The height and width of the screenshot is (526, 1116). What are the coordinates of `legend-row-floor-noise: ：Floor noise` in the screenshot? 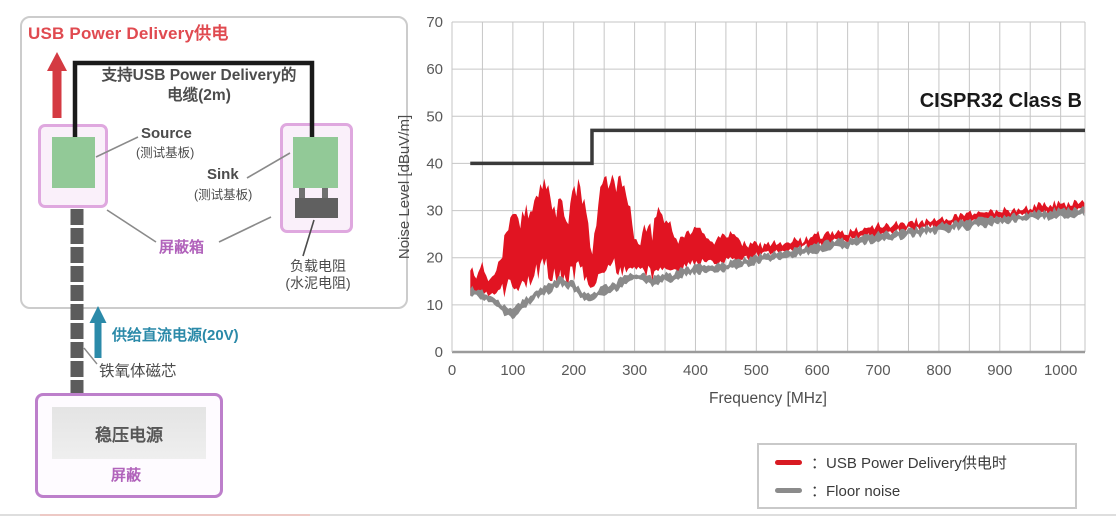 It's located at (925, 490).